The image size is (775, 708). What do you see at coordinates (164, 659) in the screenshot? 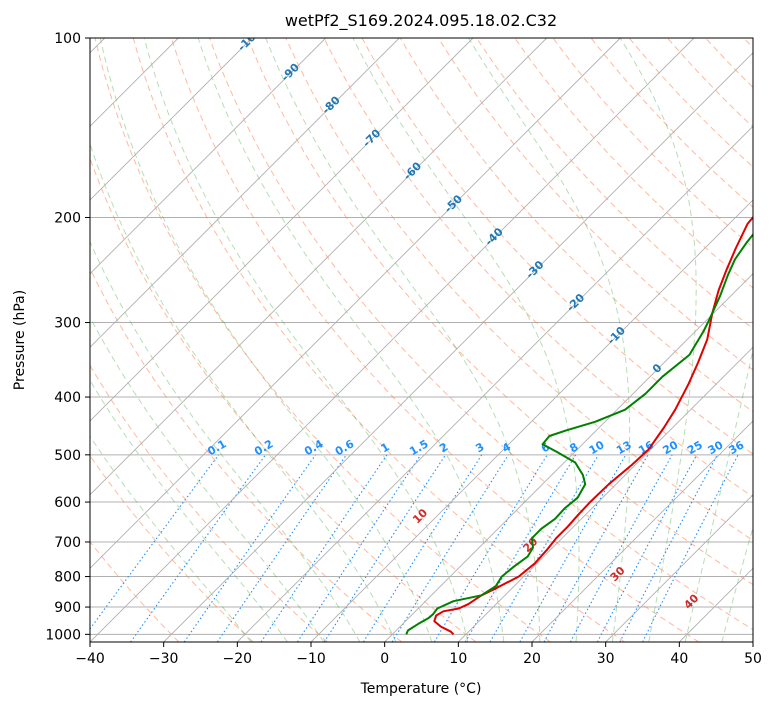
I see `x-tick-label: −30` at bounding box center [164, 659].